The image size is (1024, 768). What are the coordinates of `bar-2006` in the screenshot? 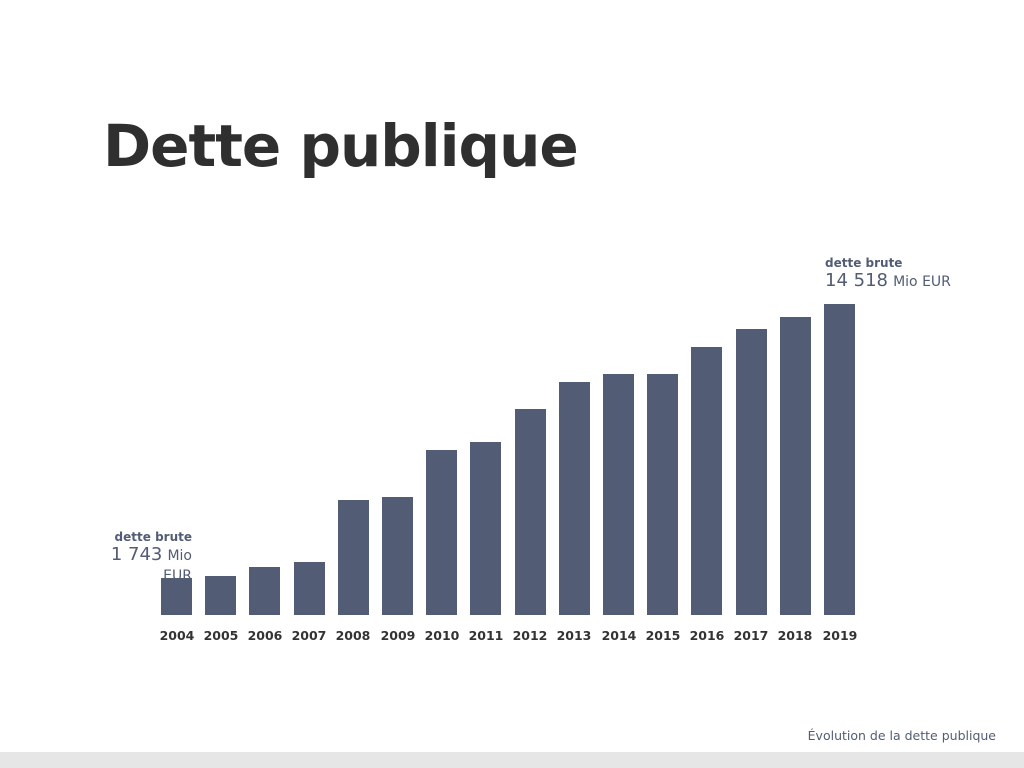 It's located at (264, 591).